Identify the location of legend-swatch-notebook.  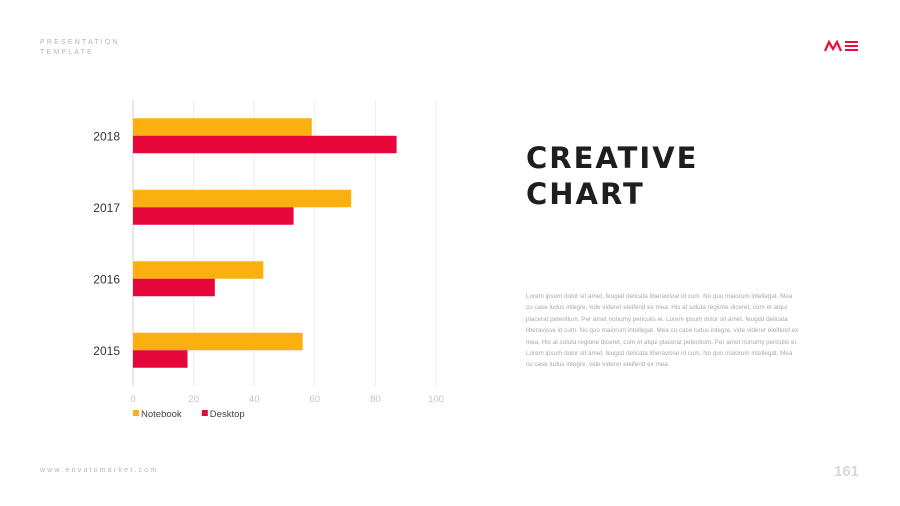
(136, 413).